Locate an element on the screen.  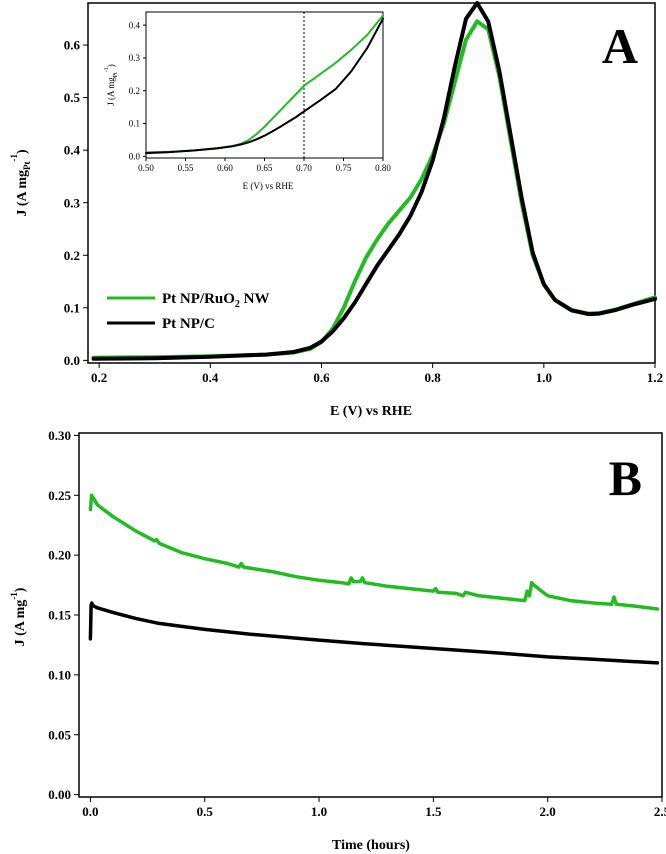
inset-x-tick-label: 0.50 is located at coordinates (146, 168).